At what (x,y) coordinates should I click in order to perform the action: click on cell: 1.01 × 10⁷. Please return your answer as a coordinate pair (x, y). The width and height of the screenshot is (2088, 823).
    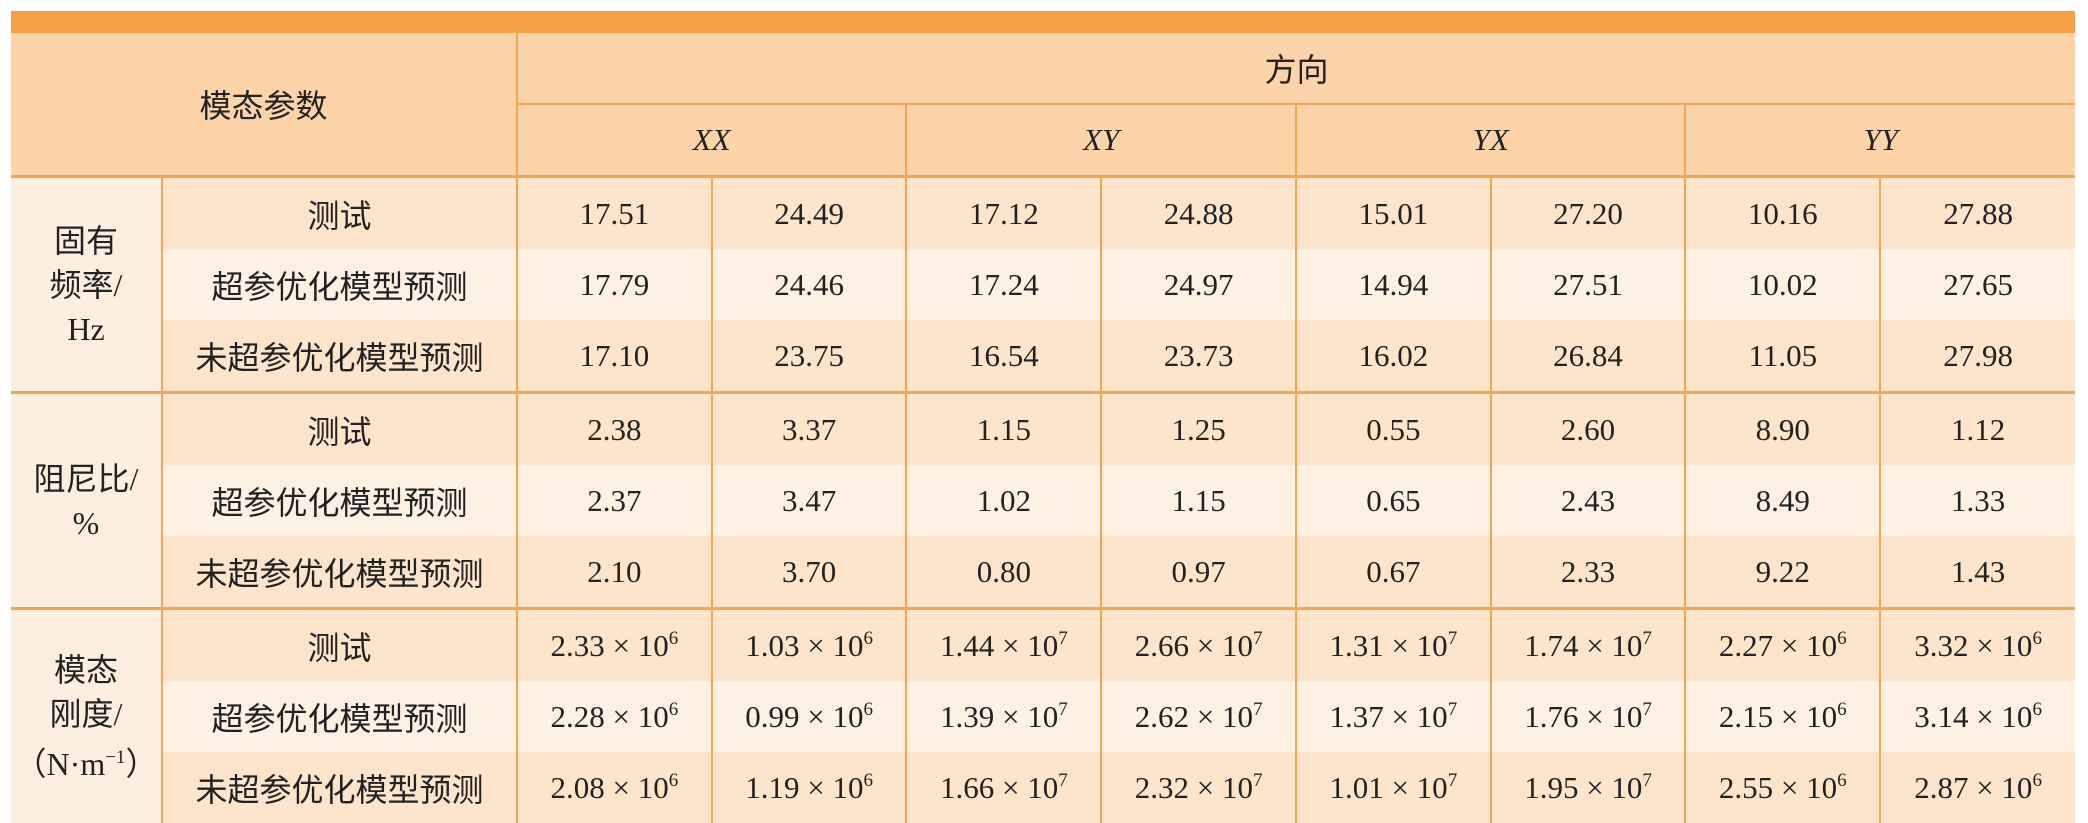
    Looking at the image, I should click on (1393, 787).